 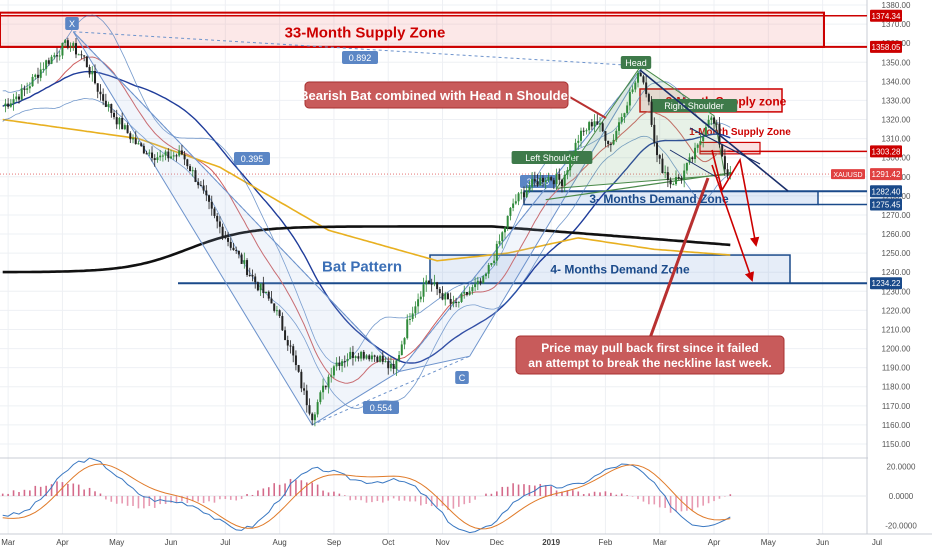 I want to click on point-x-label-bg, so click(x=72, y=23).